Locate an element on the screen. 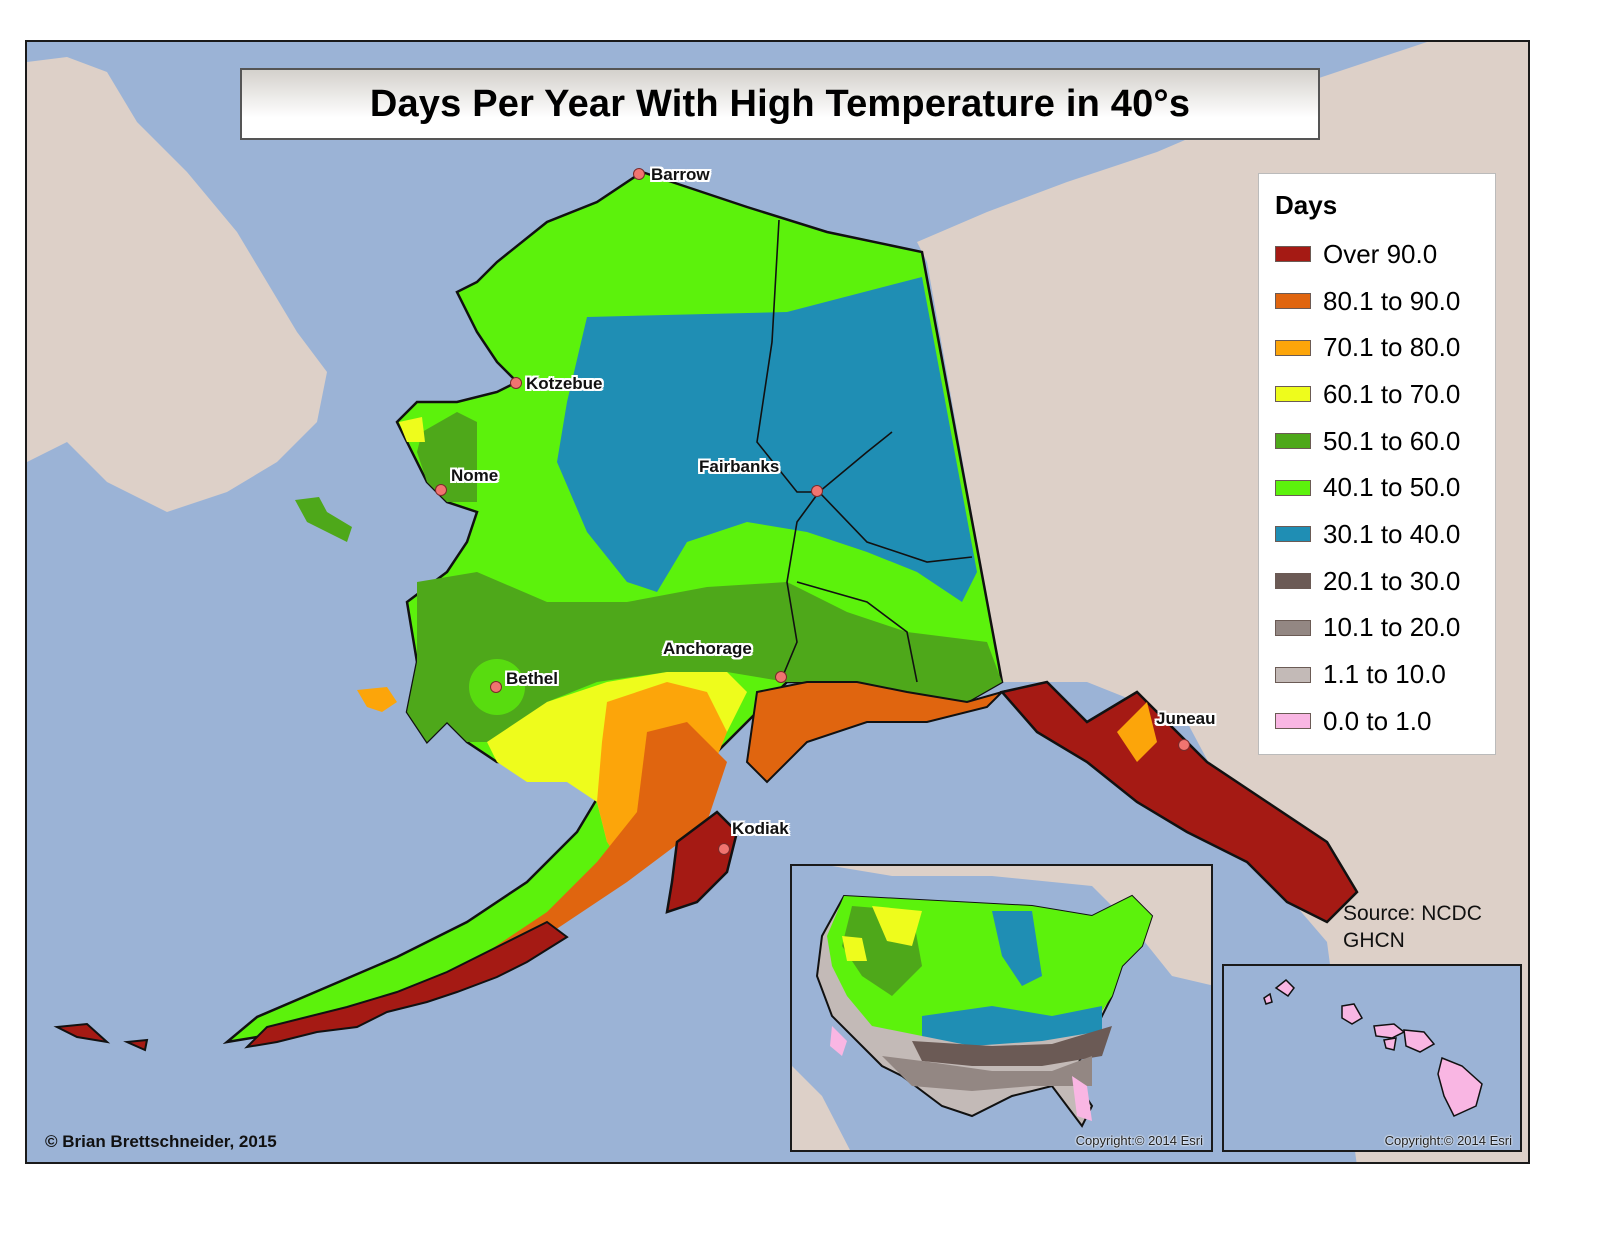 This screenshot has width=1600, height=1237. legend-label: 80.1 to 90.0 is located at coordinates (1392, 300).